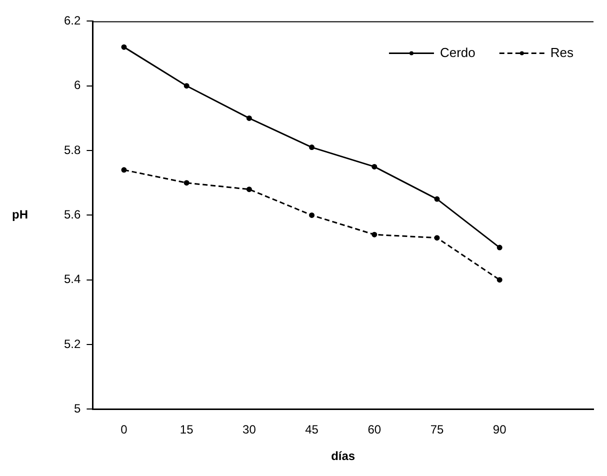 The height and width of the screenshot is (476, 607). I want to click on x-tick-label: 45, so click(312, 429).